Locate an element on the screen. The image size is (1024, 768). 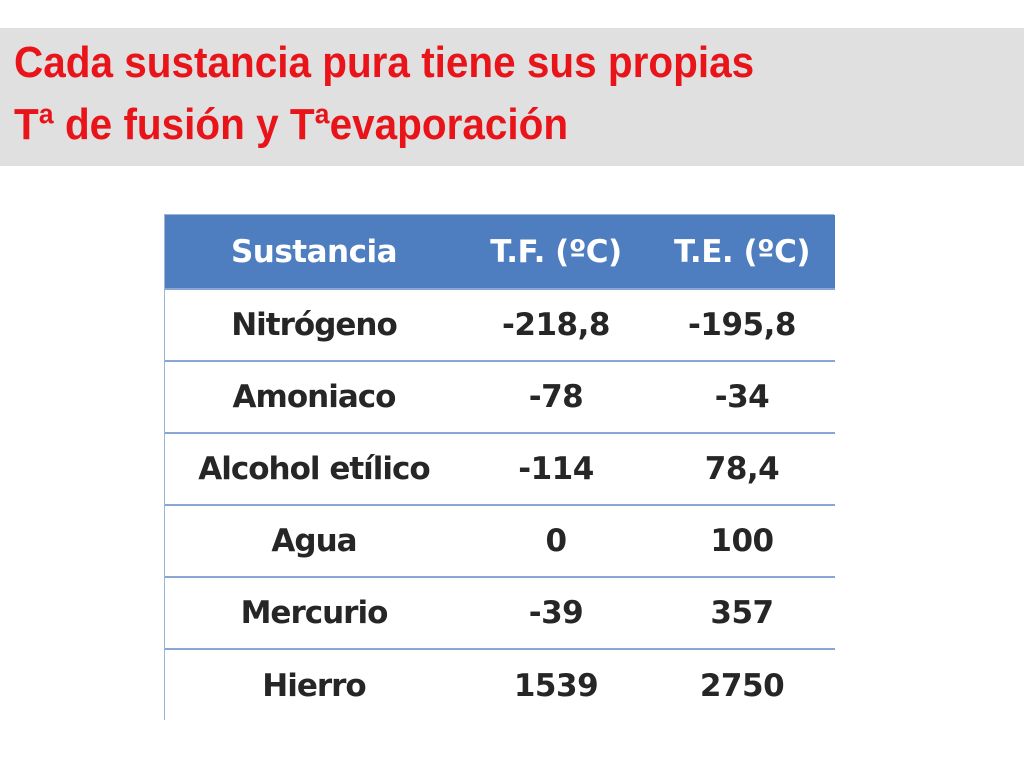
column-header-melting-temp: T.F. (ºC) is located at coordinates (556, 252).